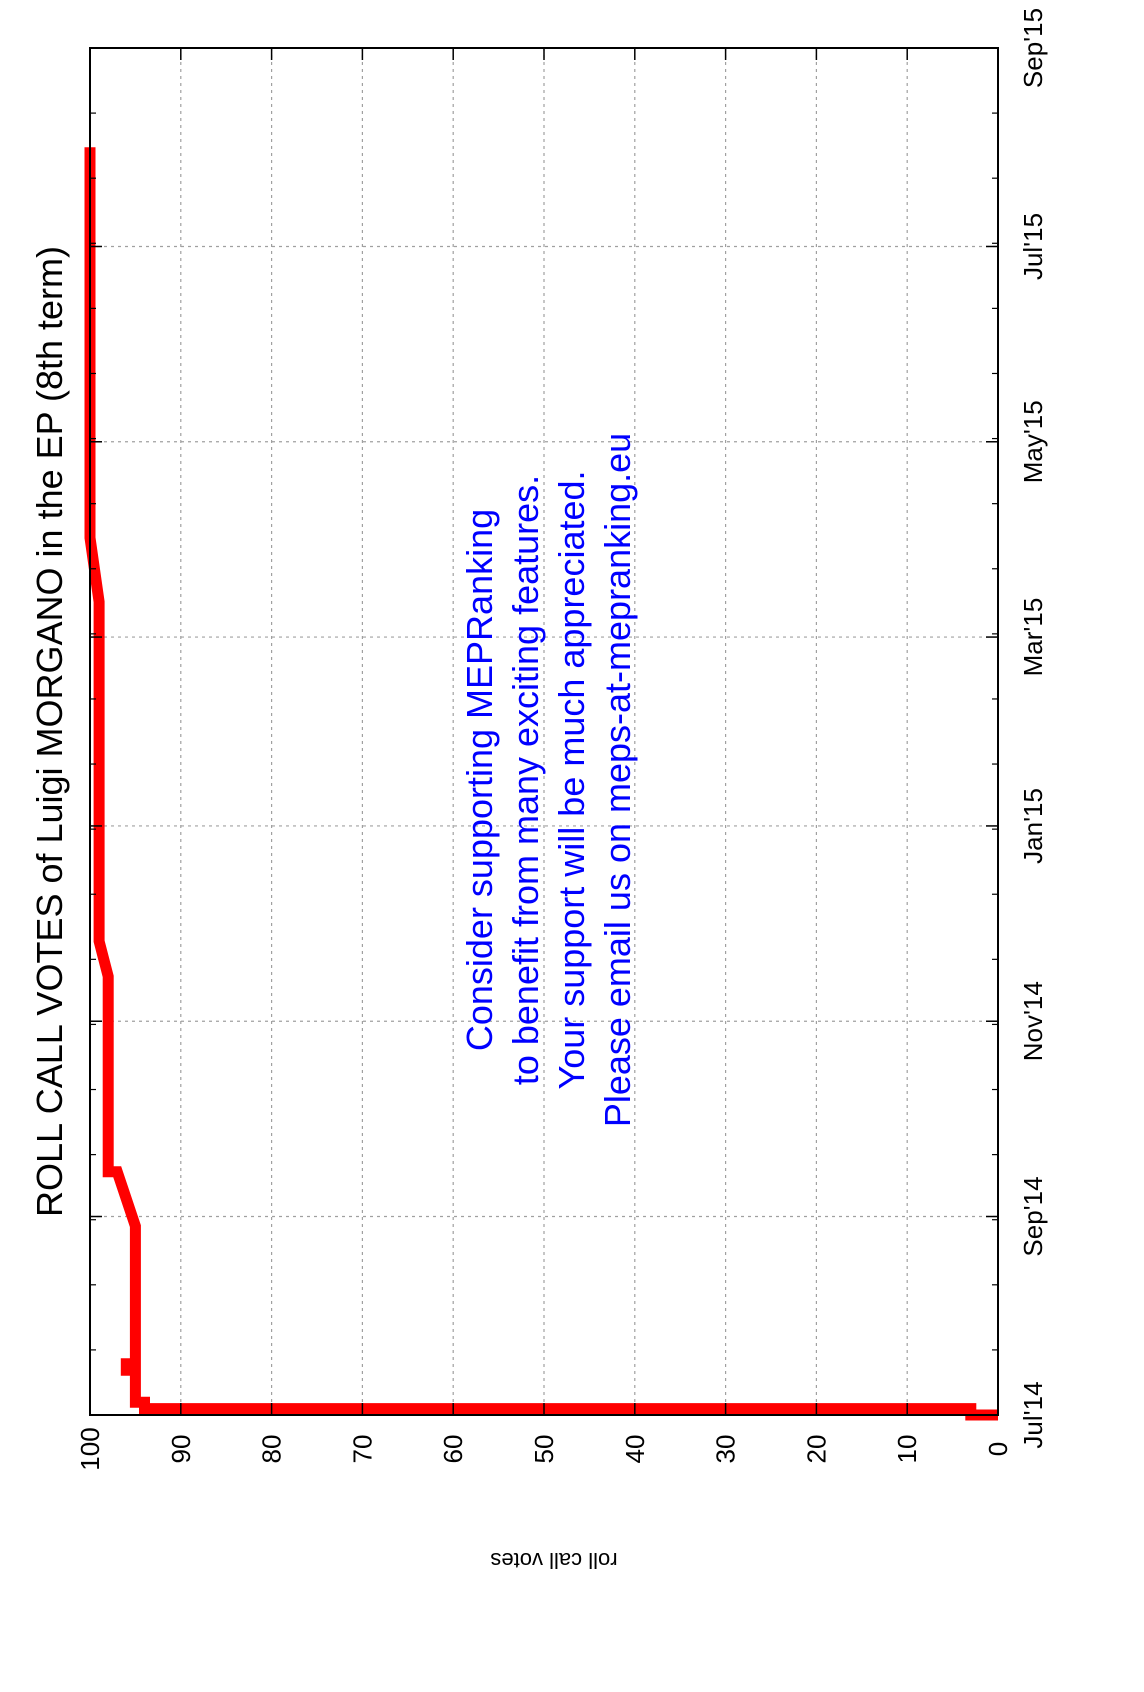 The width and height of the screenshot is (1144, 1692). What do you see at coordinates (617, 780) in the screenshot?
I see `annotation-line: Please email us on meps-at-mepranking.eu` at bounding box center [617, 780].